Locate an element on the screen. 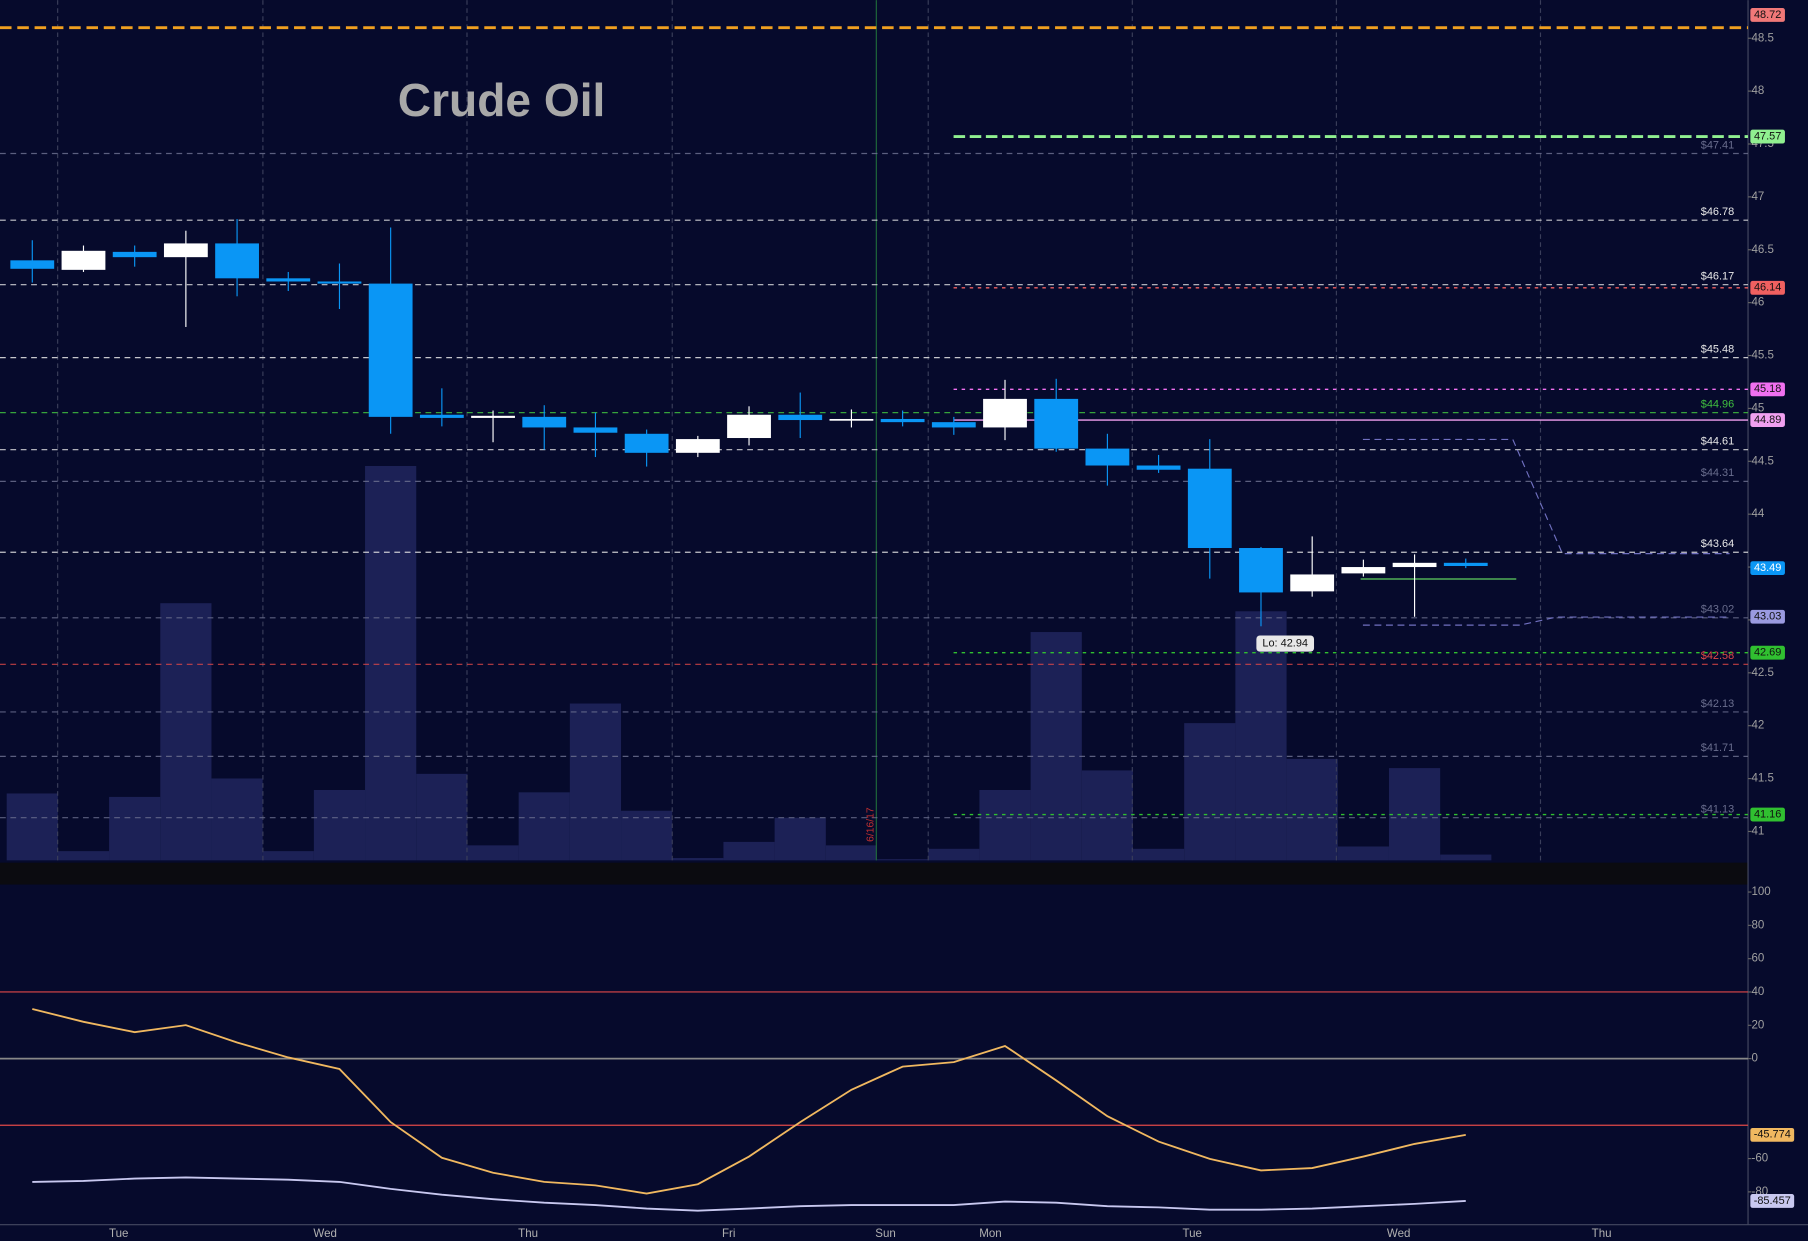 The width and height of the screenshot is (1808, 1241). level-label: $44.31 is located at coordinates (1717, 473).